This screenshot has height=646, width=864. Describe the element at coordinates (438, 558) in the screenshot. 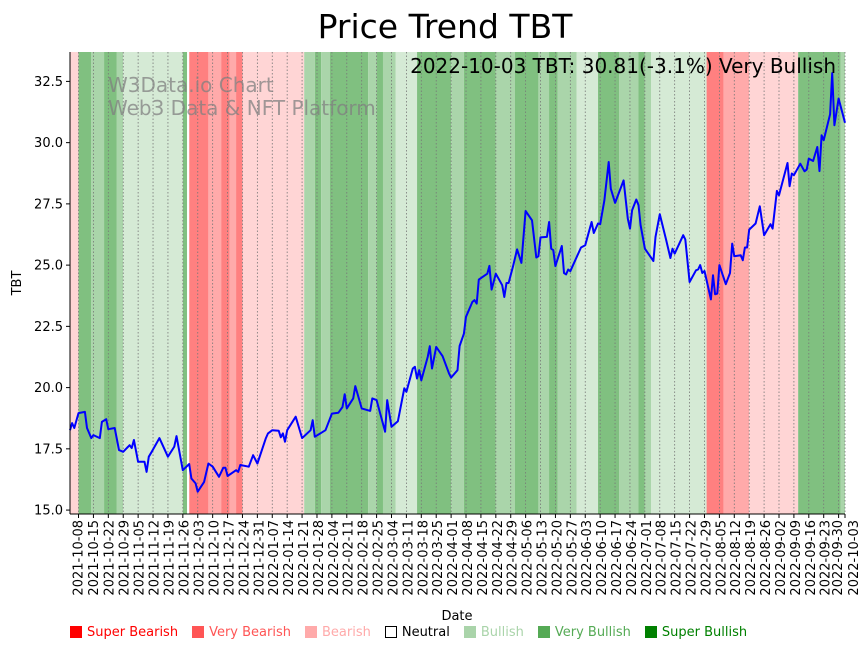

I see `x-tick-label: 2022-03-25` at that location.